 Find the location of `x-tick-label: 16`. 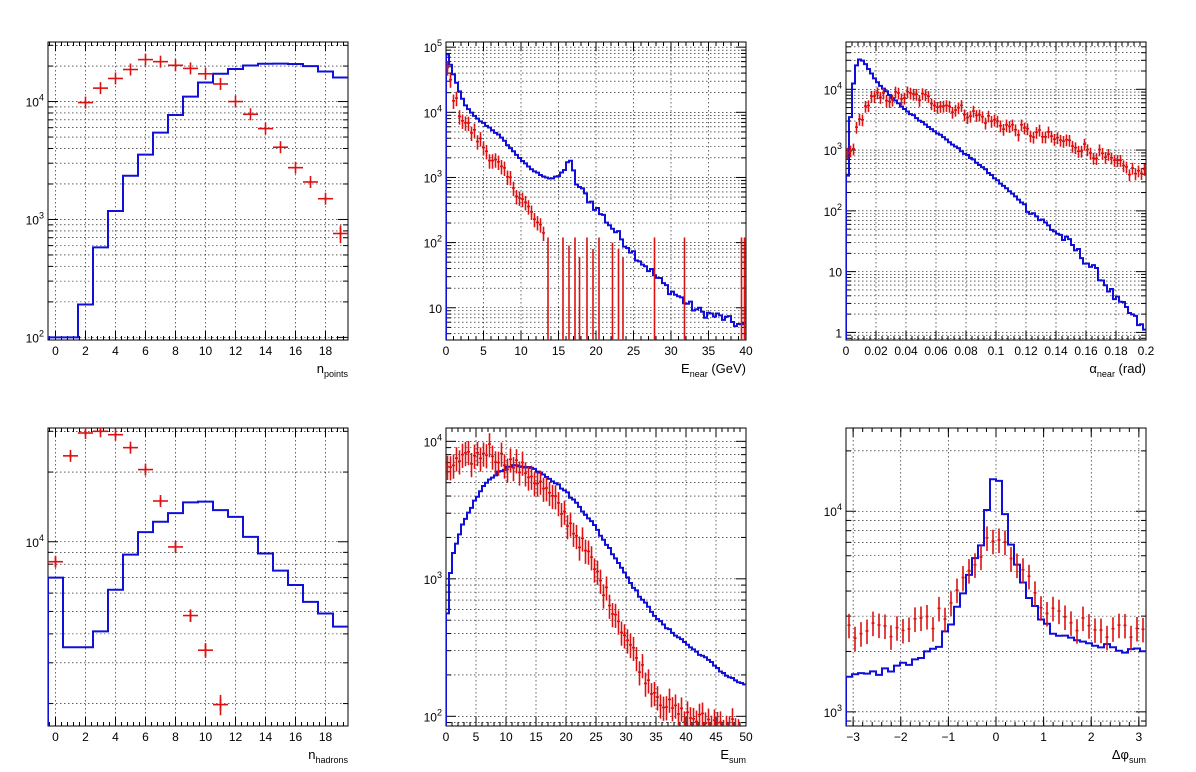

x-tick-label: 16 is located at coordinates (296, 737).